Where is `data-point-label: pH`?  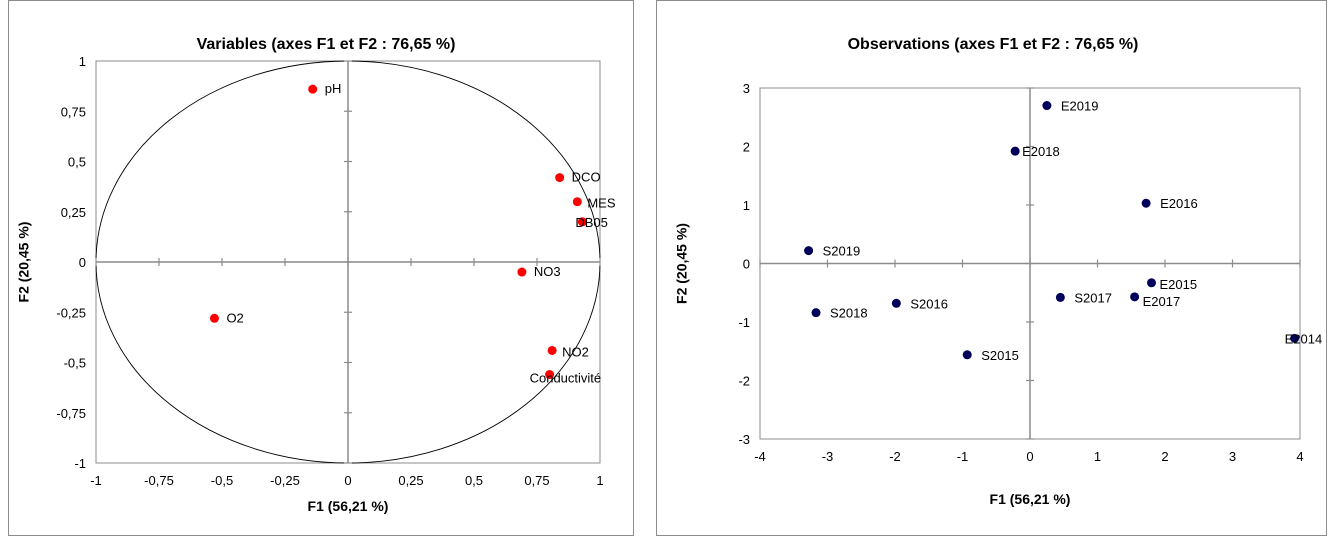 data-point-label: pH is located at coordinates (333, 88).